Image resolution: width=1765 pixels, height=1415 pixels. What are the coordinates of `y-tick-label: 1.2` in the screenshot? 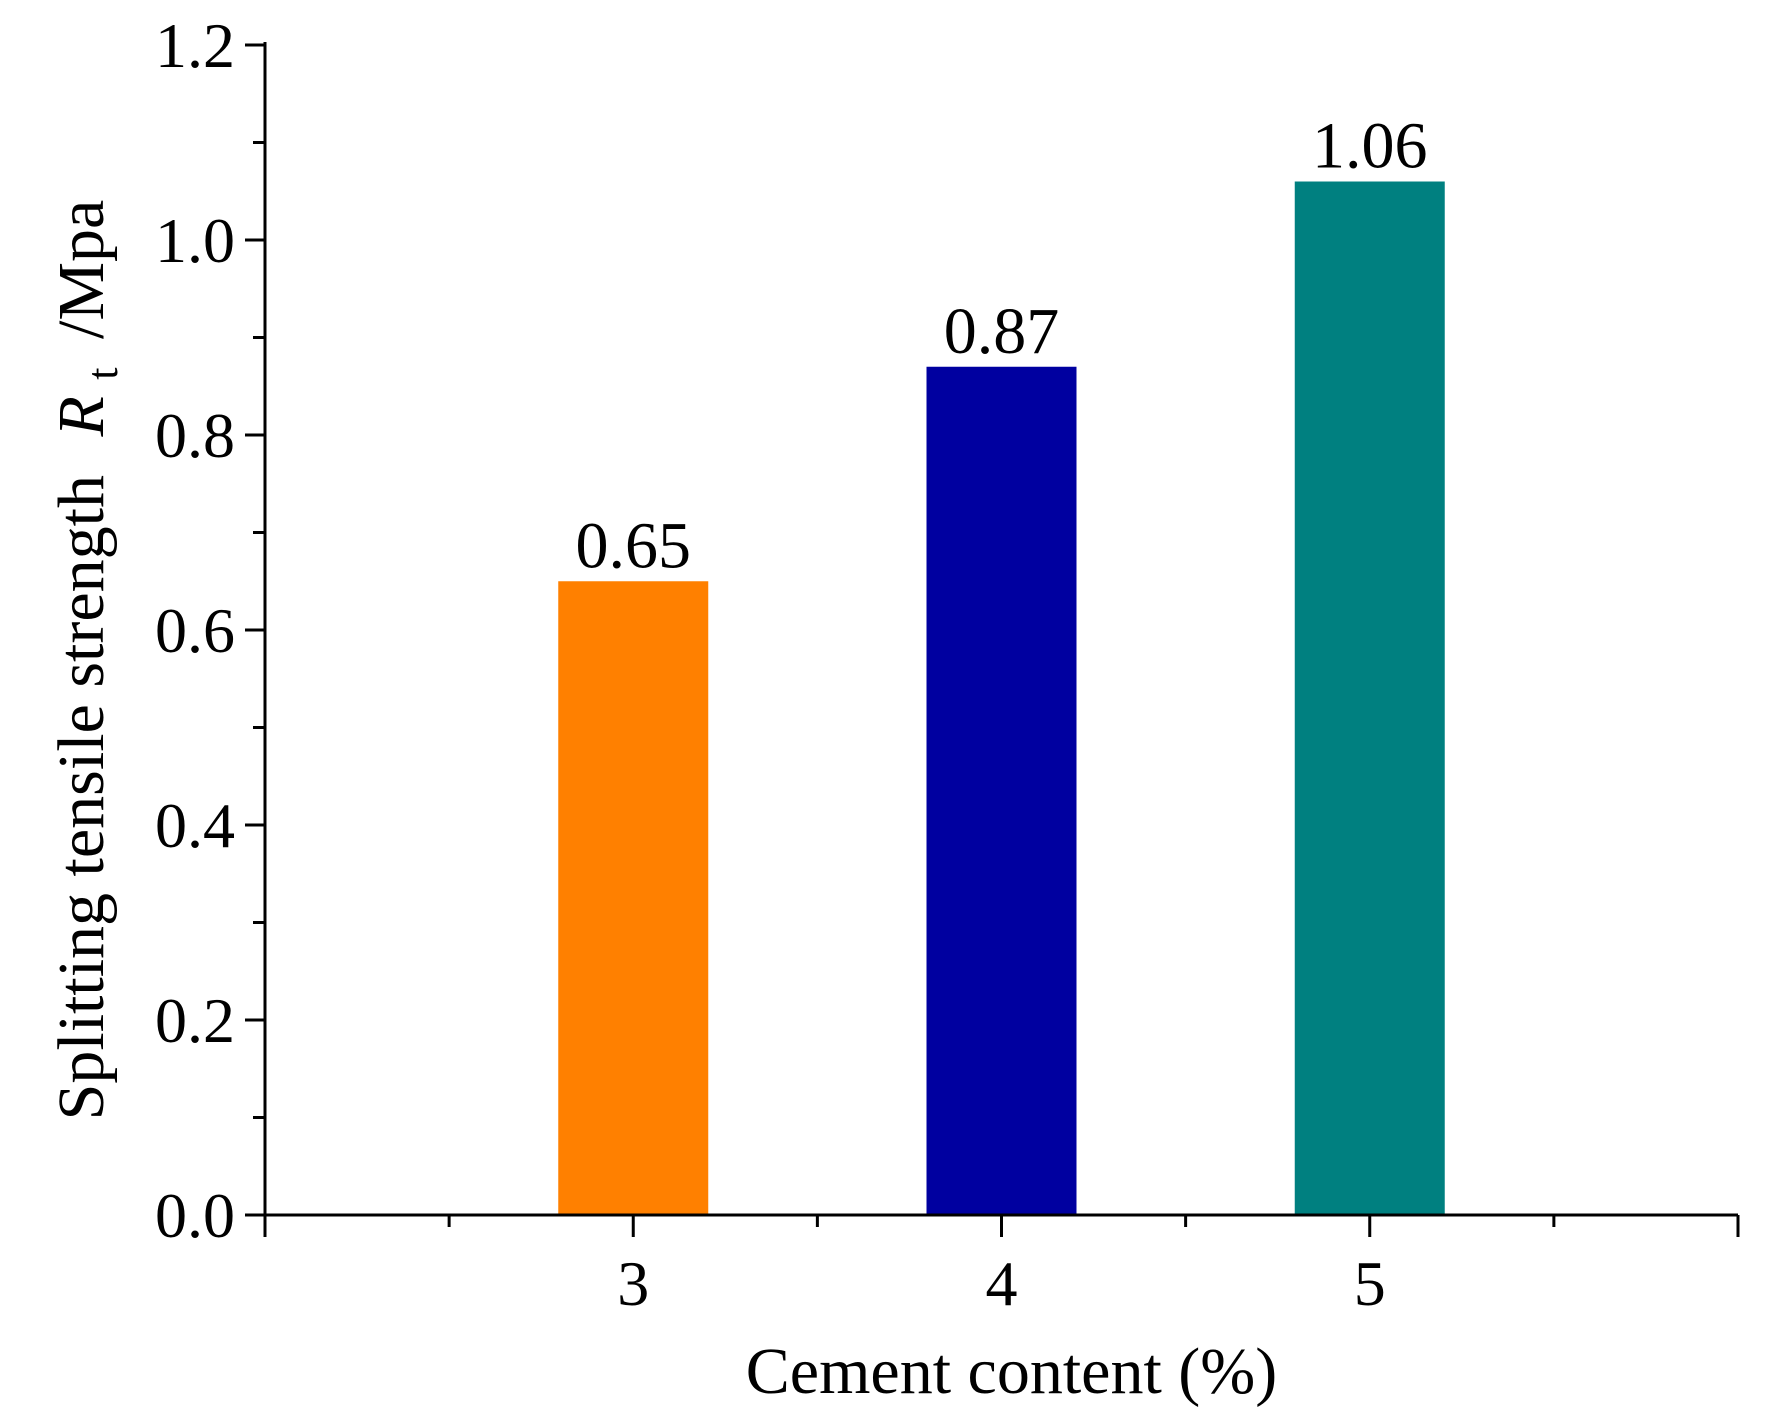 It's located at (195, 45).